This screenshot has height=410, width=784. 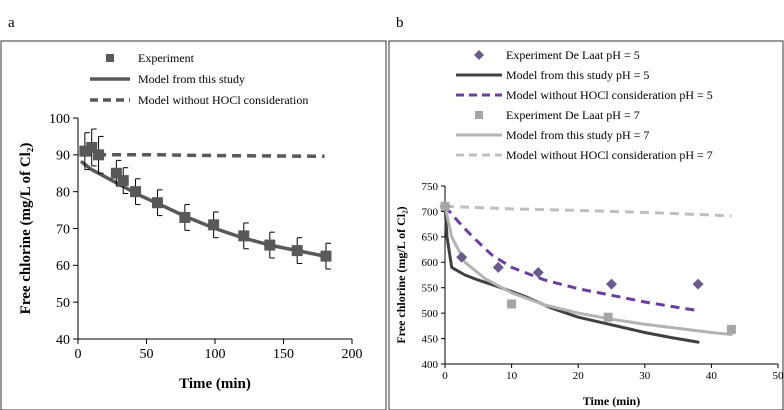 I want to click on chart-b-series-4-line, so click(x=588, y=270).